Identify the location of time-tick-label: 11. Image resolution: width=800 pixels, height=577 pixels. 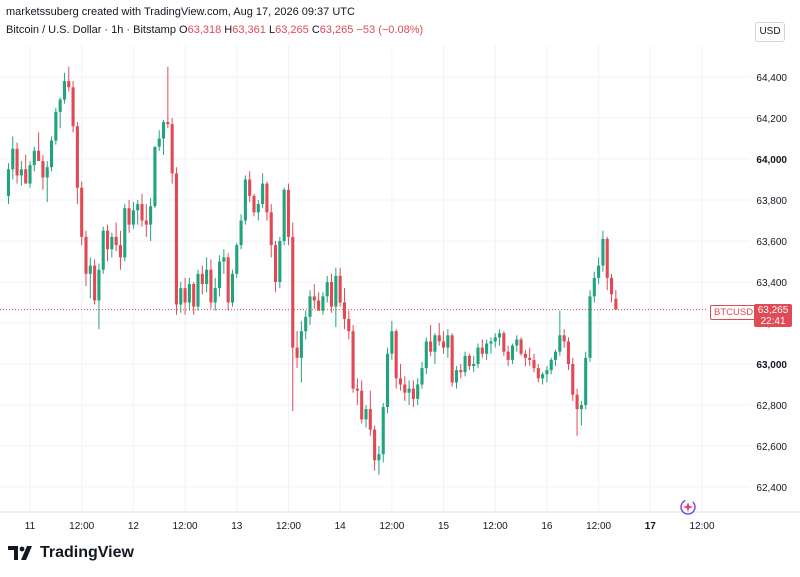
(30, 526).